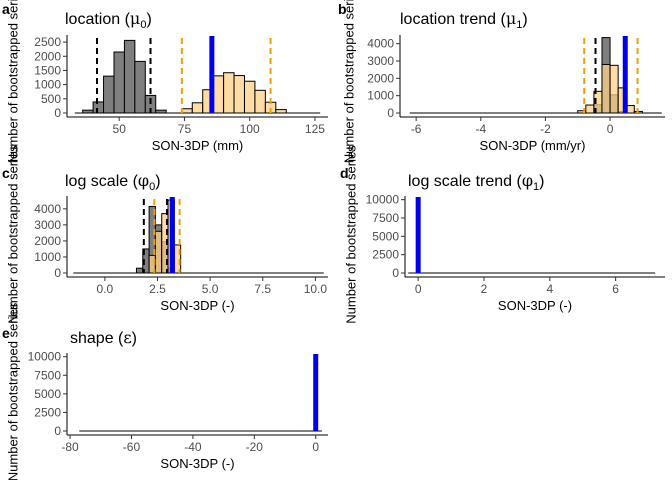 This screenshot has height=480, width=672. I want to click on y-tick-label: 10000, so click(45, 357).